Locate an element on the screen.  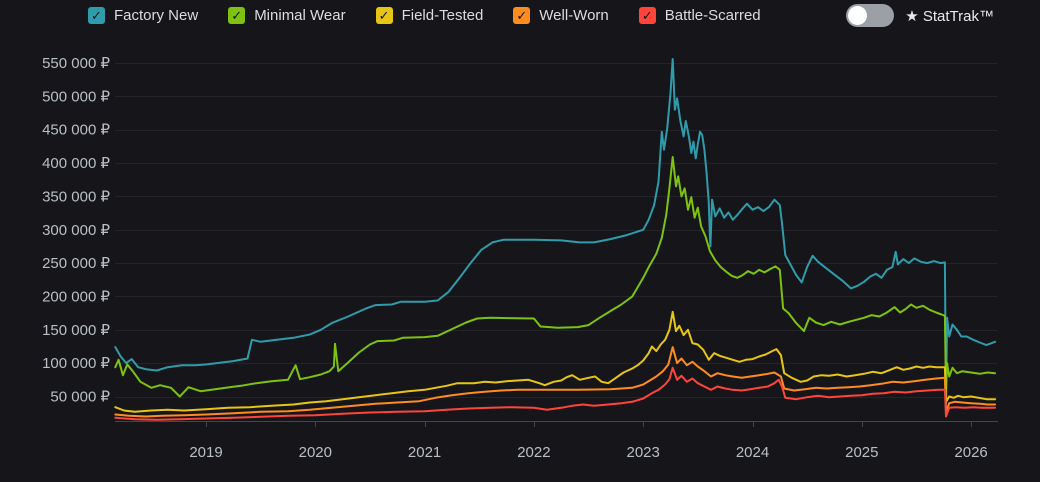
y-axis-label: 300 000 ₽ is located at coordinates (76, 230).